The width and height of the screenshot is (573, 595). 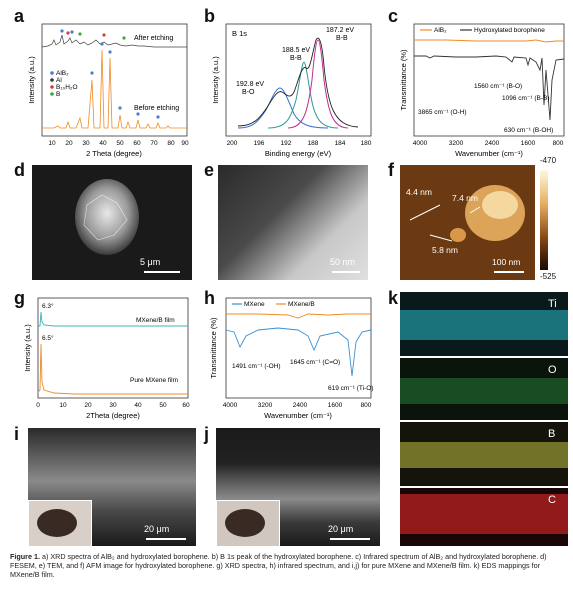 What do you see at coordinates (112, 369) in the screenshot?
I see `pure-mxene-line` at bounding box center [112, 369].